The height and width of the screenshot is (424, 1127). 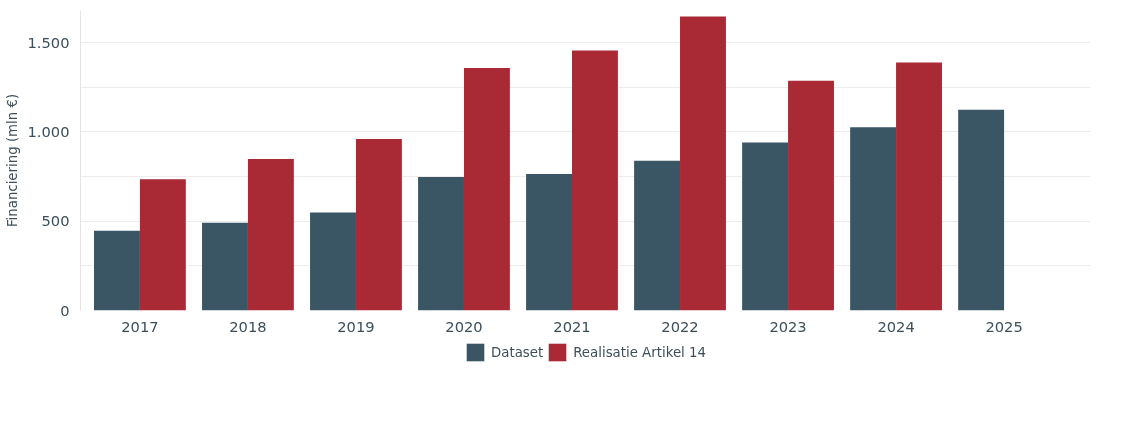 What do you see at coordinates (572, 326) in the screenshot?
I see `x-tick-label: 2021` at bounding box center [572, 326].